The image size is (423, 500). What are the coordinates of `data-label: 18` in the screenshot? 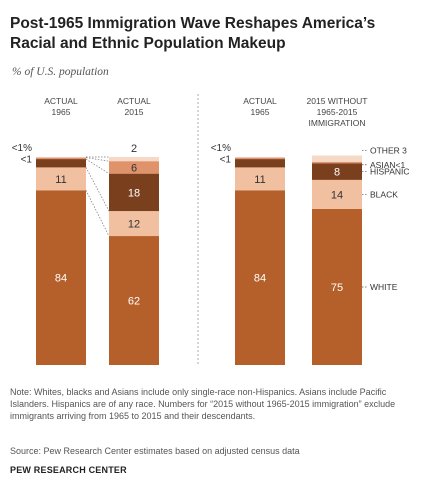 It's located at (134, 193).